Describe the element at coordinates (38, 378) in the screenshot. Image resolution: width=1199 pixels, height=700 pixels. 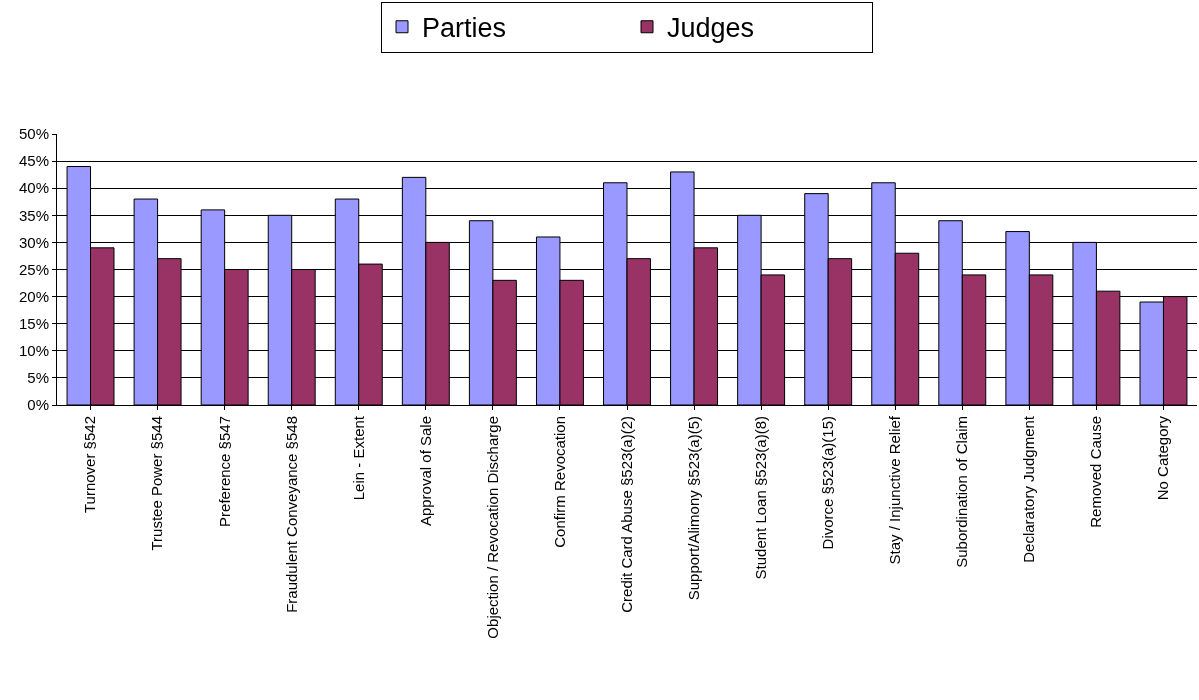
I see `y-tick-label: 5%` at that location.